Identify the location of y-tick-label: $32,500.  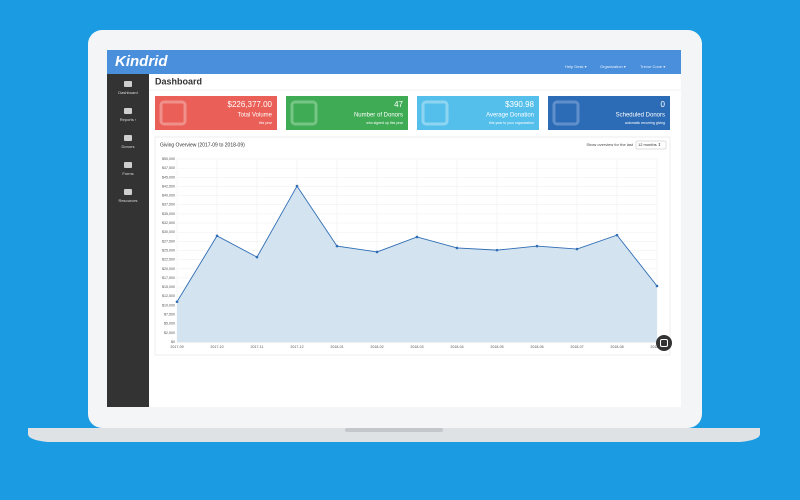
(168, 223).